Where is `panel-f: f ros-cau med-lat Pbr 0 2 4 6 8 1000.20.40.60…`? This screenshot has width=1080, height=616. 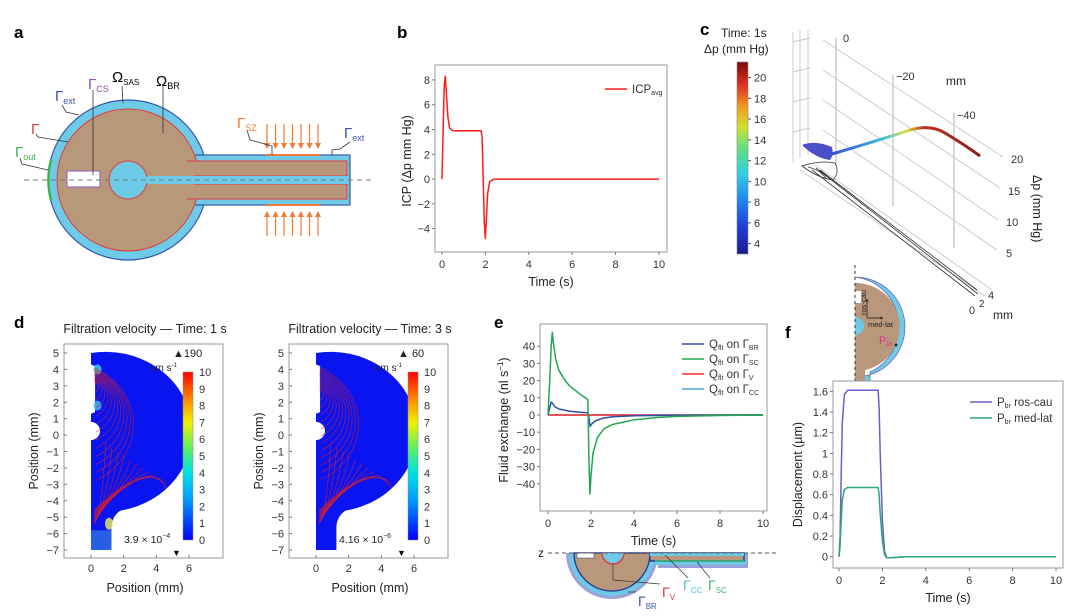 panel-f: f ros-cau med-lat Pbr 0 2 4 6 8 1000.20.40.60… is located at coordinates (924, 435).